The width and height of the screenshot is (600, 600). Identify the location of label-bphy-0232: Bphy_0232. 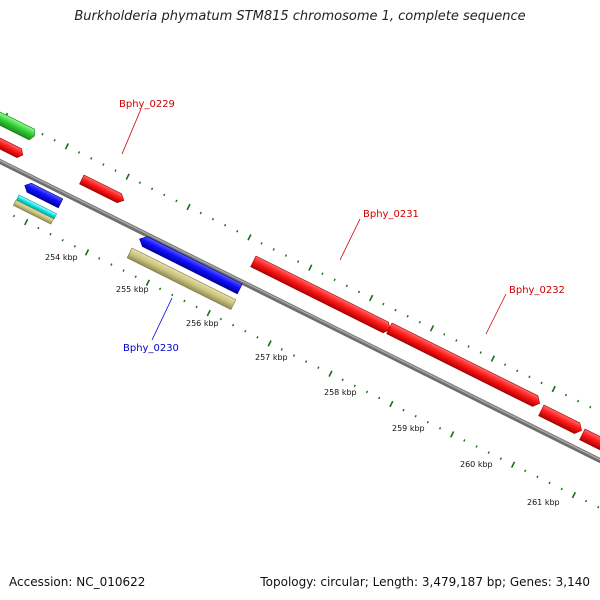
(537, 290).